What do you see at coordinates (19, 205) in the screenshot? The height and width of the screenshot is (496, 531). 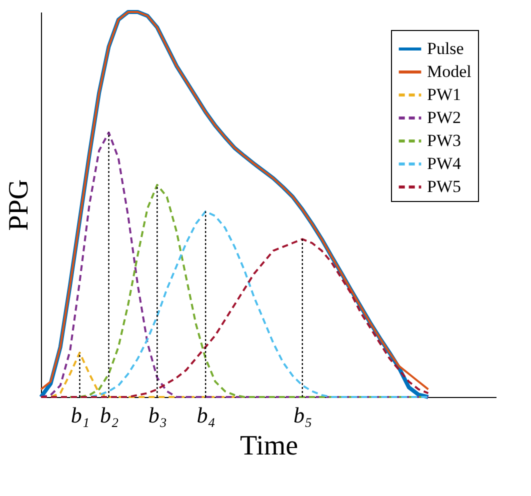 I see `y-axis-title: PPG` at bounding box center [19, 205].